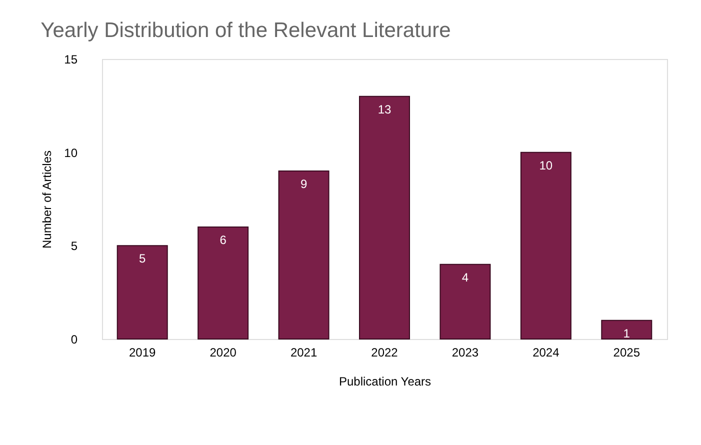 Image resolution: width=701 pixels, height=445 pixels. What do you see at coordinates (223, 240) in the screenshot?
I see `data-label: 6` at bounding box center [223, 240].